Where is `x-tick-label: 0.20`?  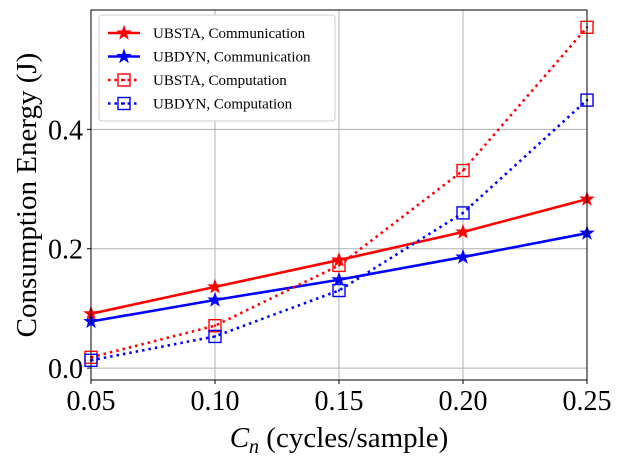
x-tick-label: 0.20 is located at coordinates (463, 401).